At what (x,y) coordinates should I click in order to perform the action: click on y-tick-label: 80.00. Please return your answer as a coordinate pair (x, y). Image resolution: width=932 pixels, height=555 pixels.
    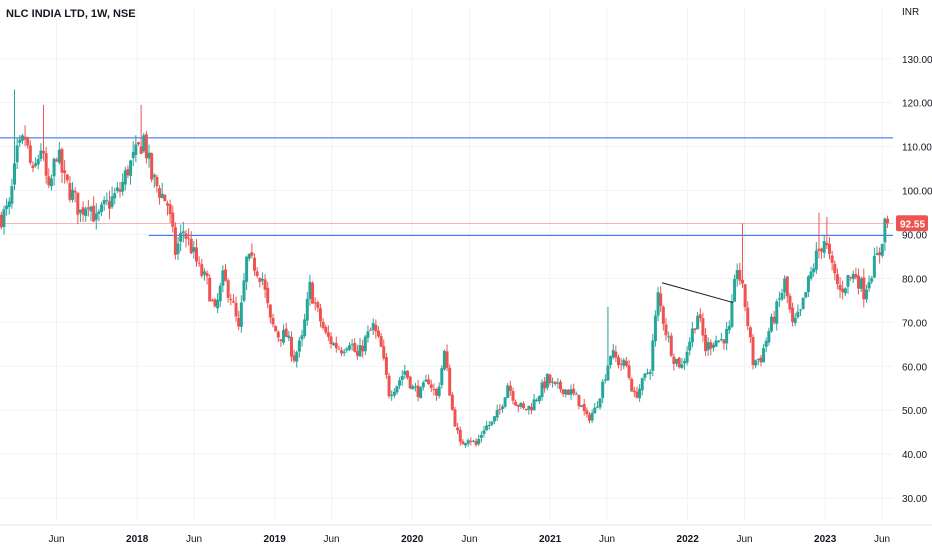
    Looking at the image, I should click on (914, 279).